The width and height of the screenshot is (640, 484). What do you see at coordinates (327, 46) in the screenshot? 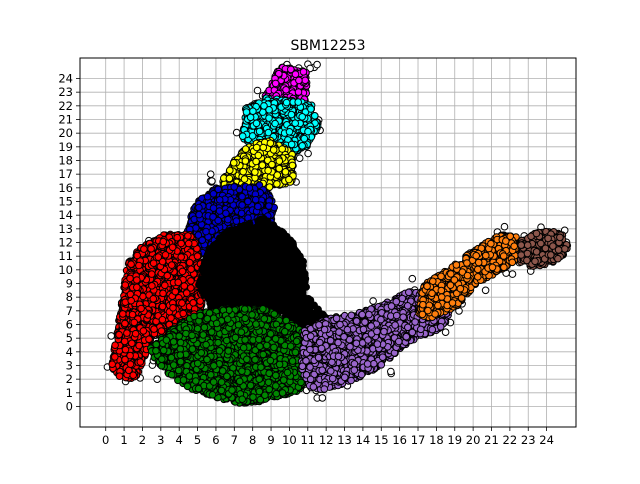
I see `chart-title: SBM12253` at bounding box center [327, 46].